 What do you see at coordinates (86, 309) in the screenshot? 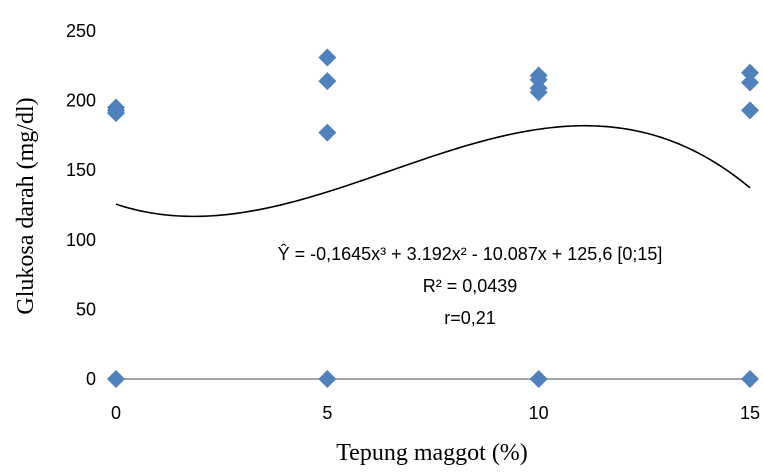
I see `y-tick-label: 50` at bounding box center [86, 309].